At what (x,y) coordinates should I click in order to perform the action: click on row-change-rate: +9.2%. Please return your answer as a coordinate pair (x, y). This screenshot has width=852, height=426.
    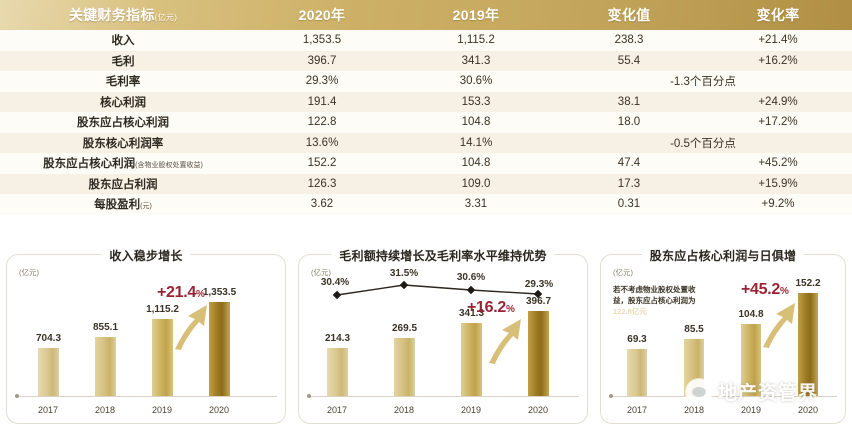
    Looking at the image, I should click on (778, 204).